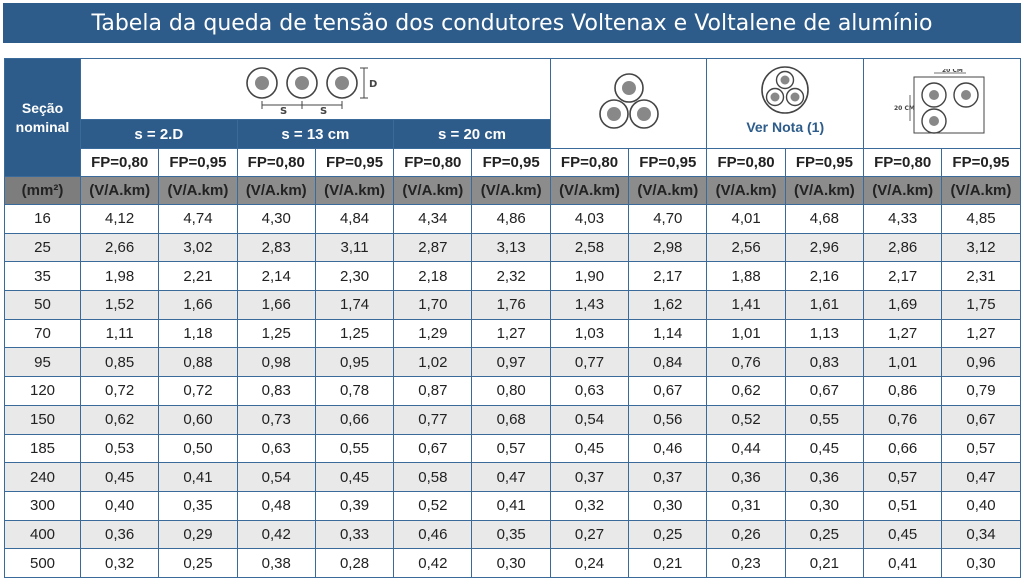 The image size is (1024, 587). I want to click on unit-mm2-header: (mm²), so click(42, 190).